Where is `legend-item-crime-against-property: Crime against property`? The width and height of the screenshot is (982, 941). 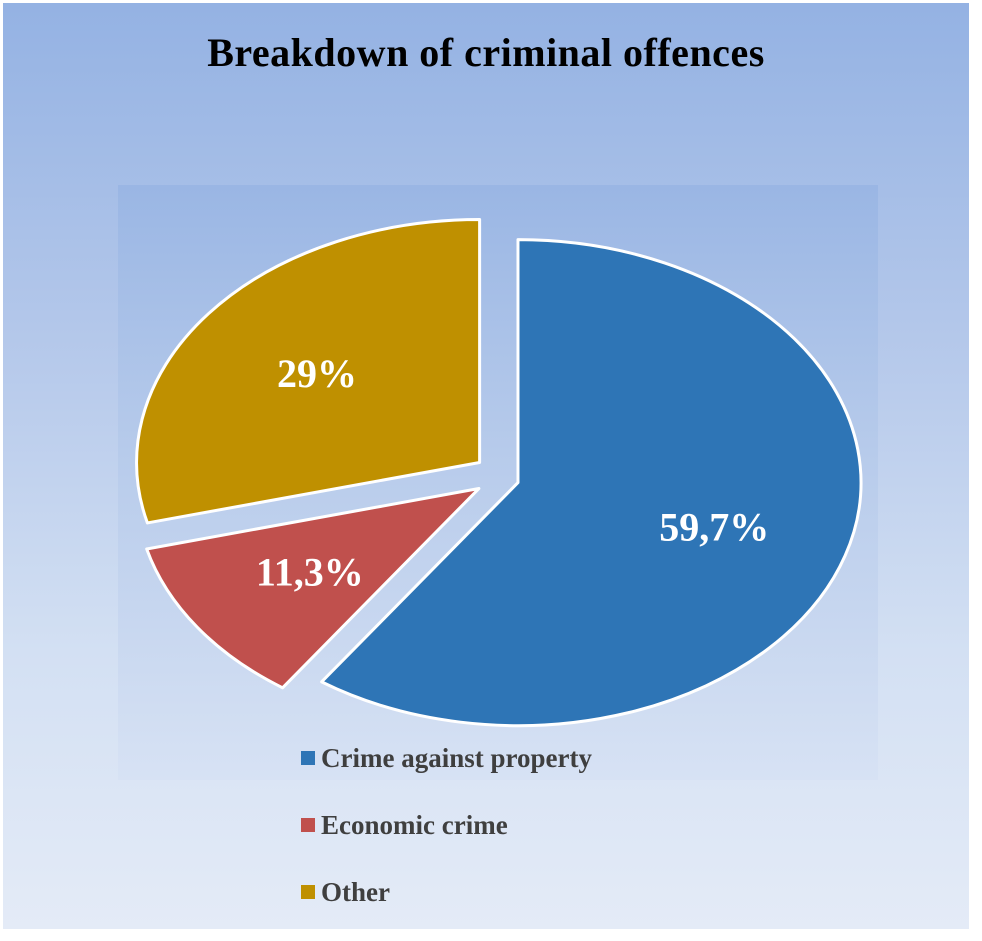 legend-item-crime-against-property: Crime against property is located at coordinates (446, 758).